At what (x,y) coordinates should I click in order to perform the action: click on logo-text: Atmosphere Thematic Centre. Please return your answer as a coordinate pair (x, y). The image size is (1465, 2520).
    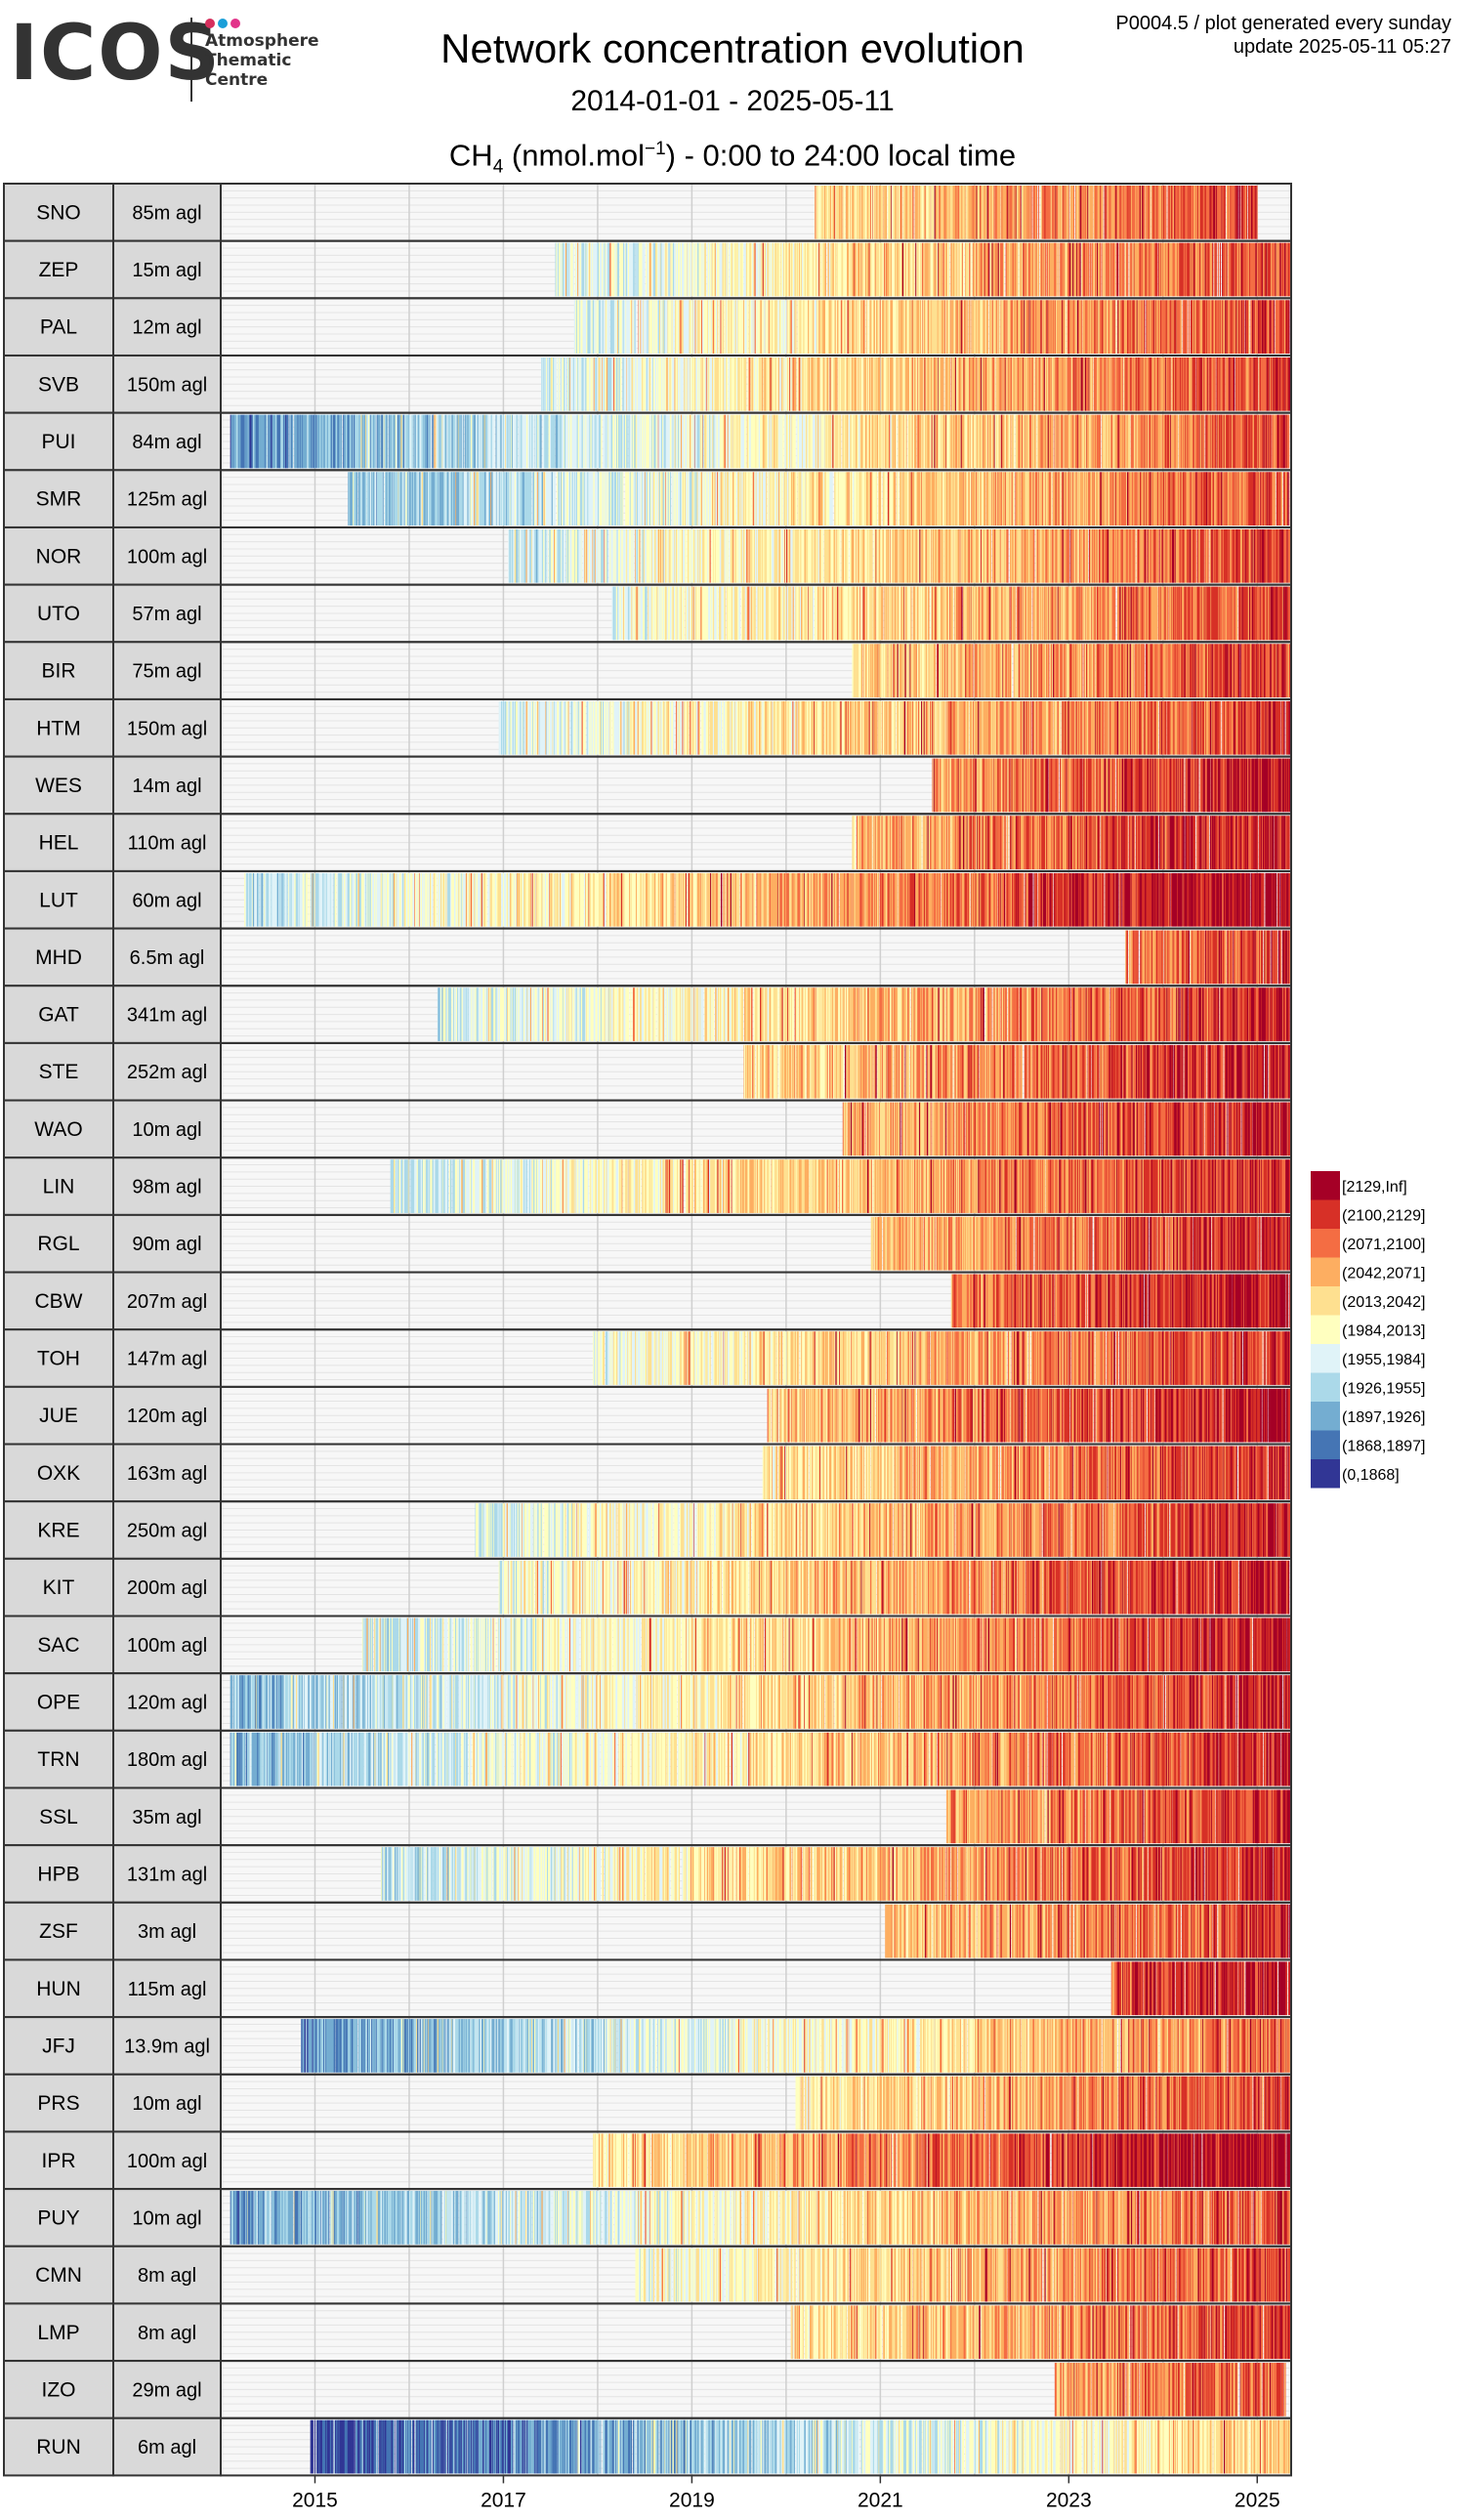
    Looking at the image, I should click on (268, 60).